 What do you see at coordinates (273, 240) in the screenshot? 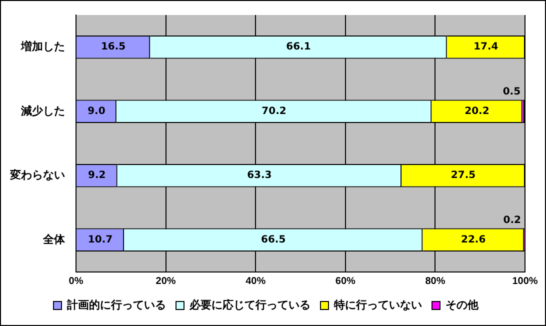
I see `data-label: 66.5` at bounding box center [273, 240].